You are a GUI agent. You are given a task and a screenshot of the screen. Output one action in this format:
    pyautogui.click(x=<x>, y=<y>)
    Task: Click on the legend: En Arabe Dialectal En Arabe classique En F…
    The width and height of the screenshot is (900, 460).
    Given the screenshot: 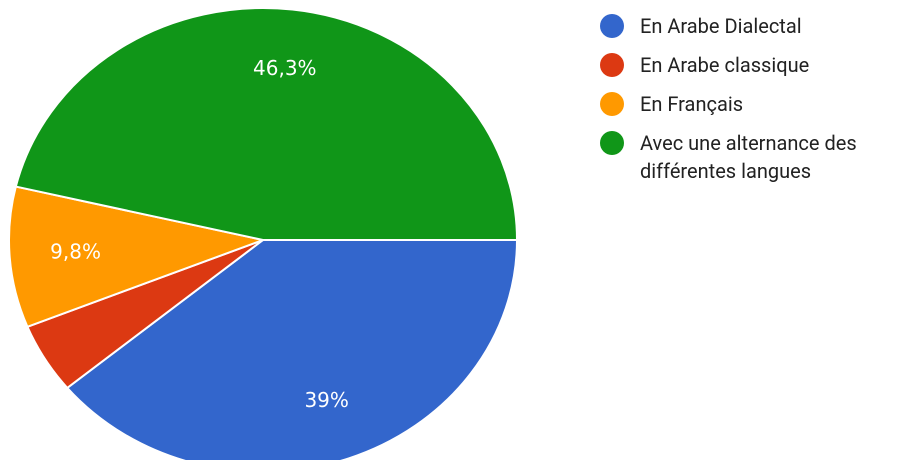 What is the action you would take?
    pyautogui.click(x=750, y=104)
    